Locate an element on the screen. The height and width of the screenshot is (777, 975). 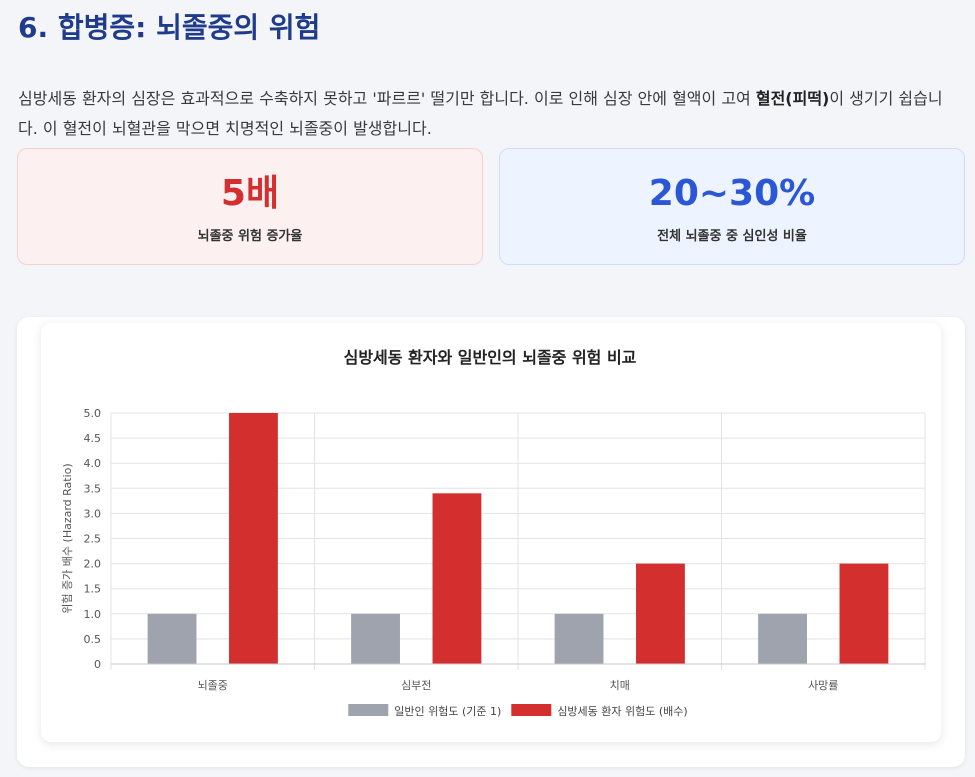
x-tick-label: 사망률 is located at coordinates (823, 685).